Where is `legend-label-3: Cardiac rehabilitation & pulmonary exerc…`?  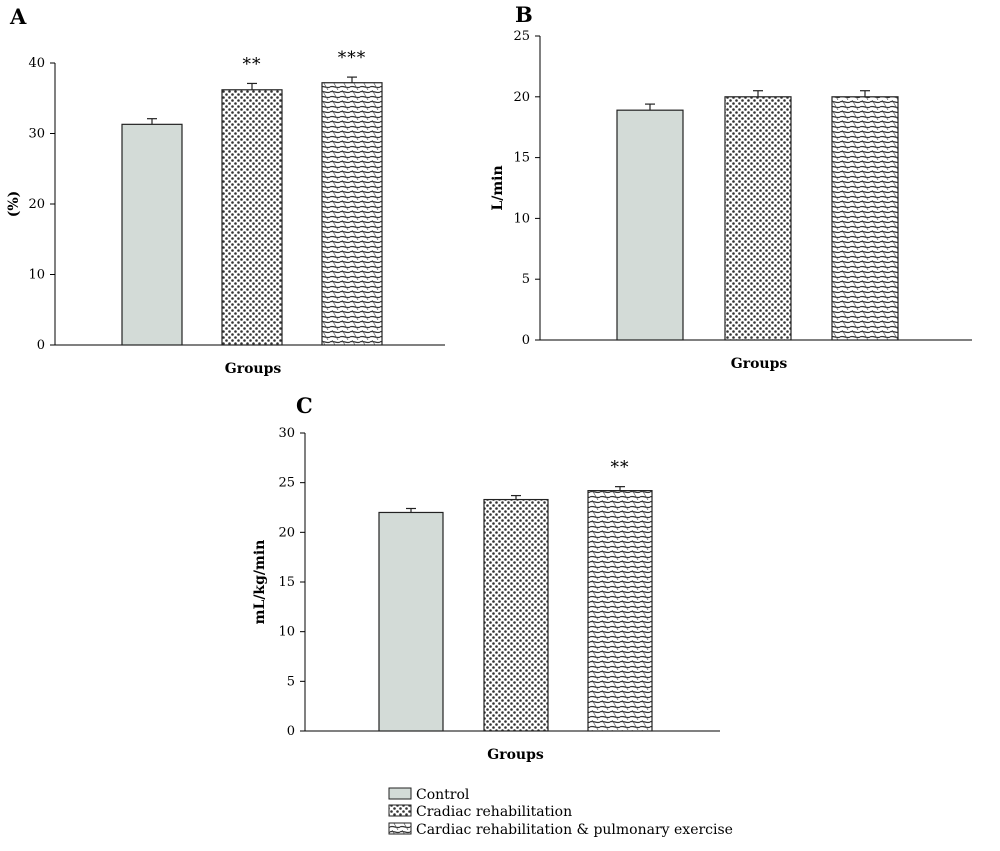
legend-label-3: Cardiac rehabilitation & pulmonary exerc… is located at coordinates (574, 830).